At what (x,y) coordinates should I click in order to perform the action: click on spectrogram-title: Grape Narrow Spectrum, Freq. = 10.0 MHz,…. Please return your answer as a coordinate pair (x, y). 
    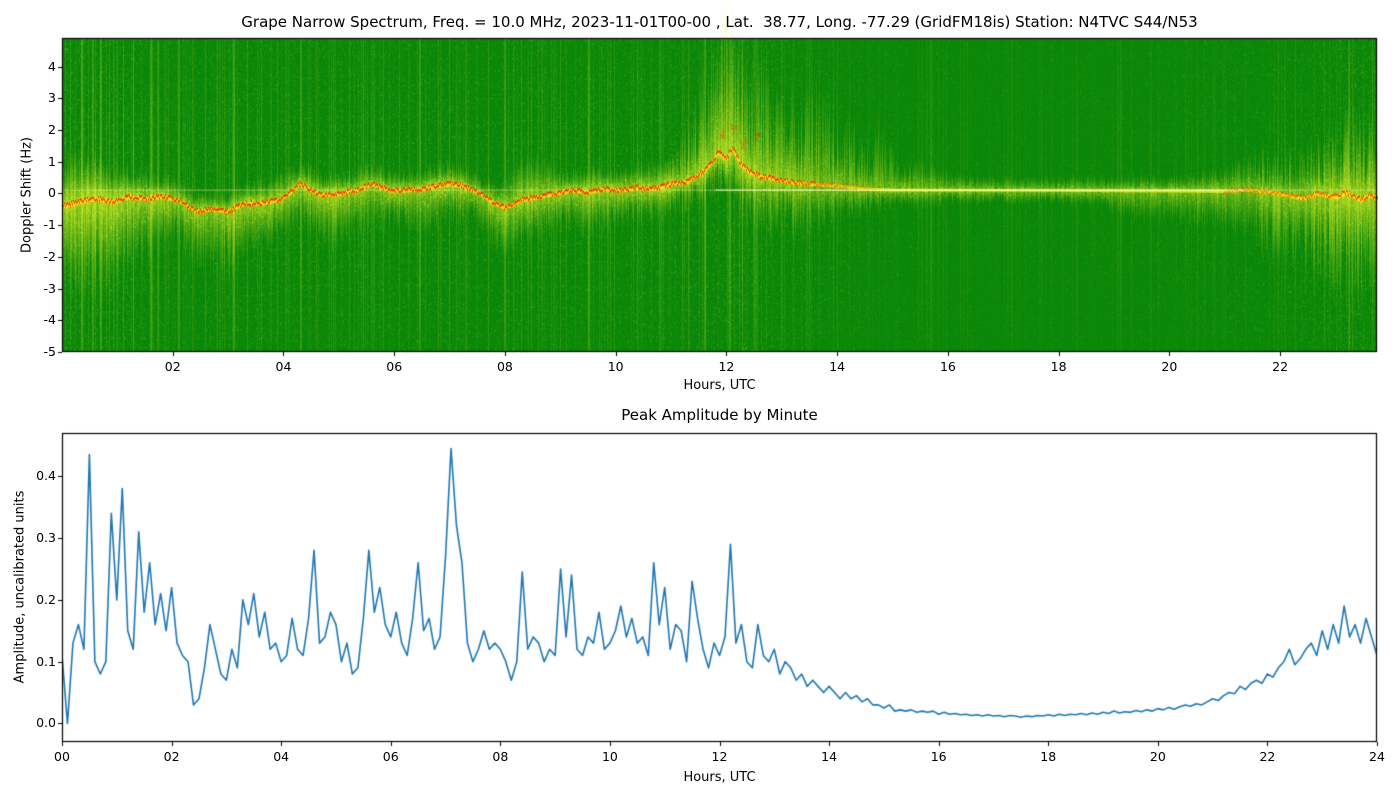
    Looking at the image, I should click on (719, 22).